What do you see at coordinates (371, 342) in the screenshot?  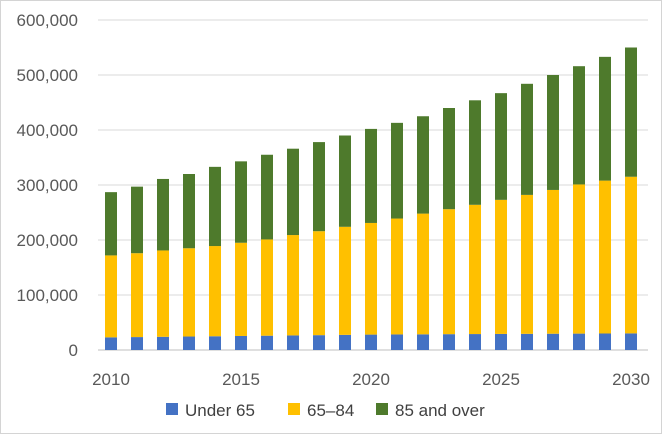 I see `bar-segment-under-65-2020` at bounding box center [371, 342].